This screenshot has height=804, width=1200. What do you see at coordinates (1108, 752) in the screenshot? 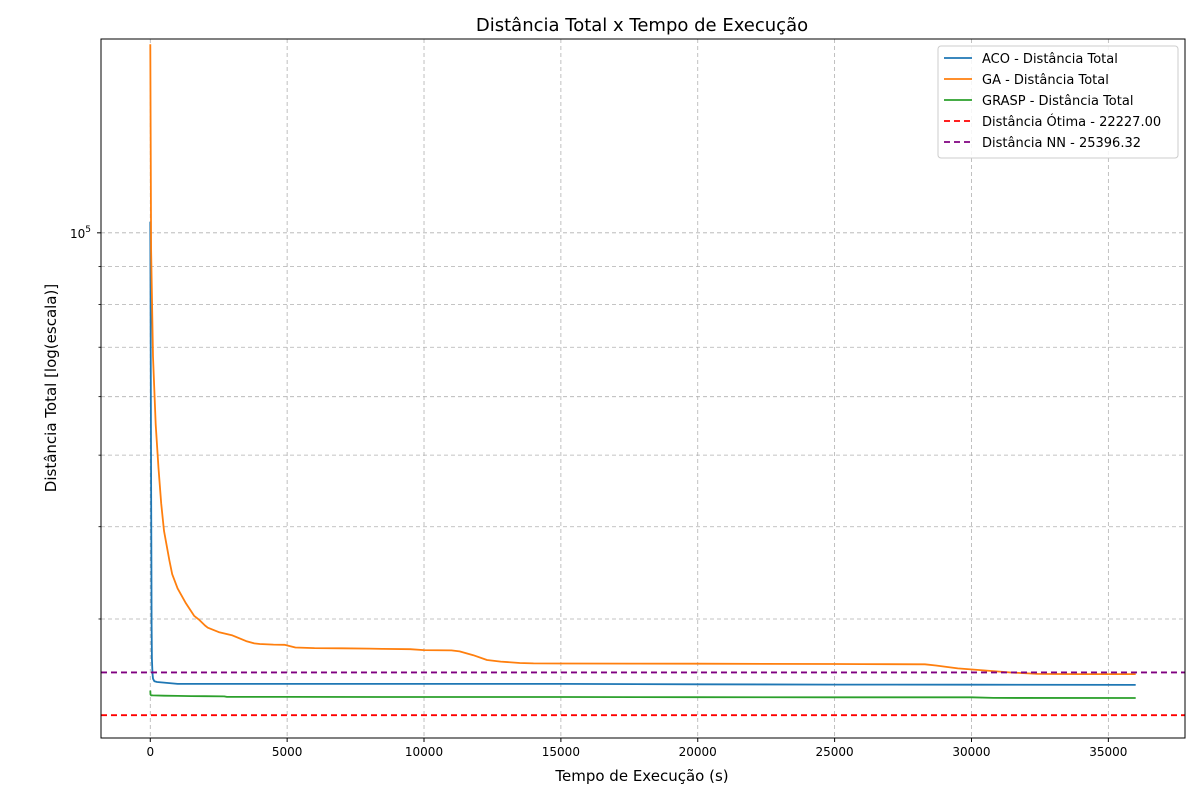
I see `x-tick-label: 35000` at bounding box center [1108, 752].